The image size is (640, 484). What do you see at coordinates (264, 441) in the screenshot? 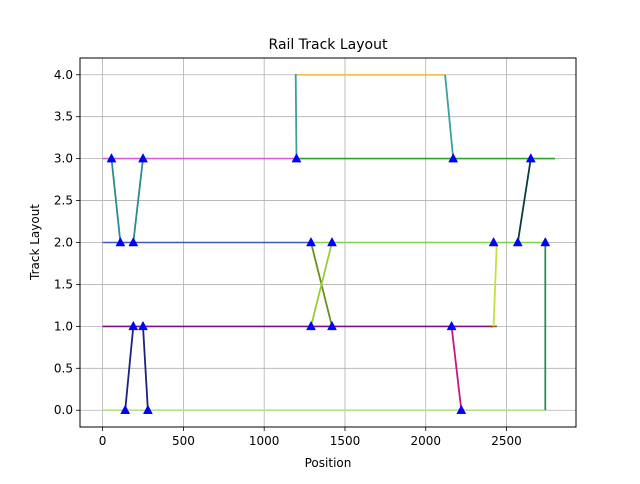
I see `x-tick-label: 1000` at bounding box center [264, 441].